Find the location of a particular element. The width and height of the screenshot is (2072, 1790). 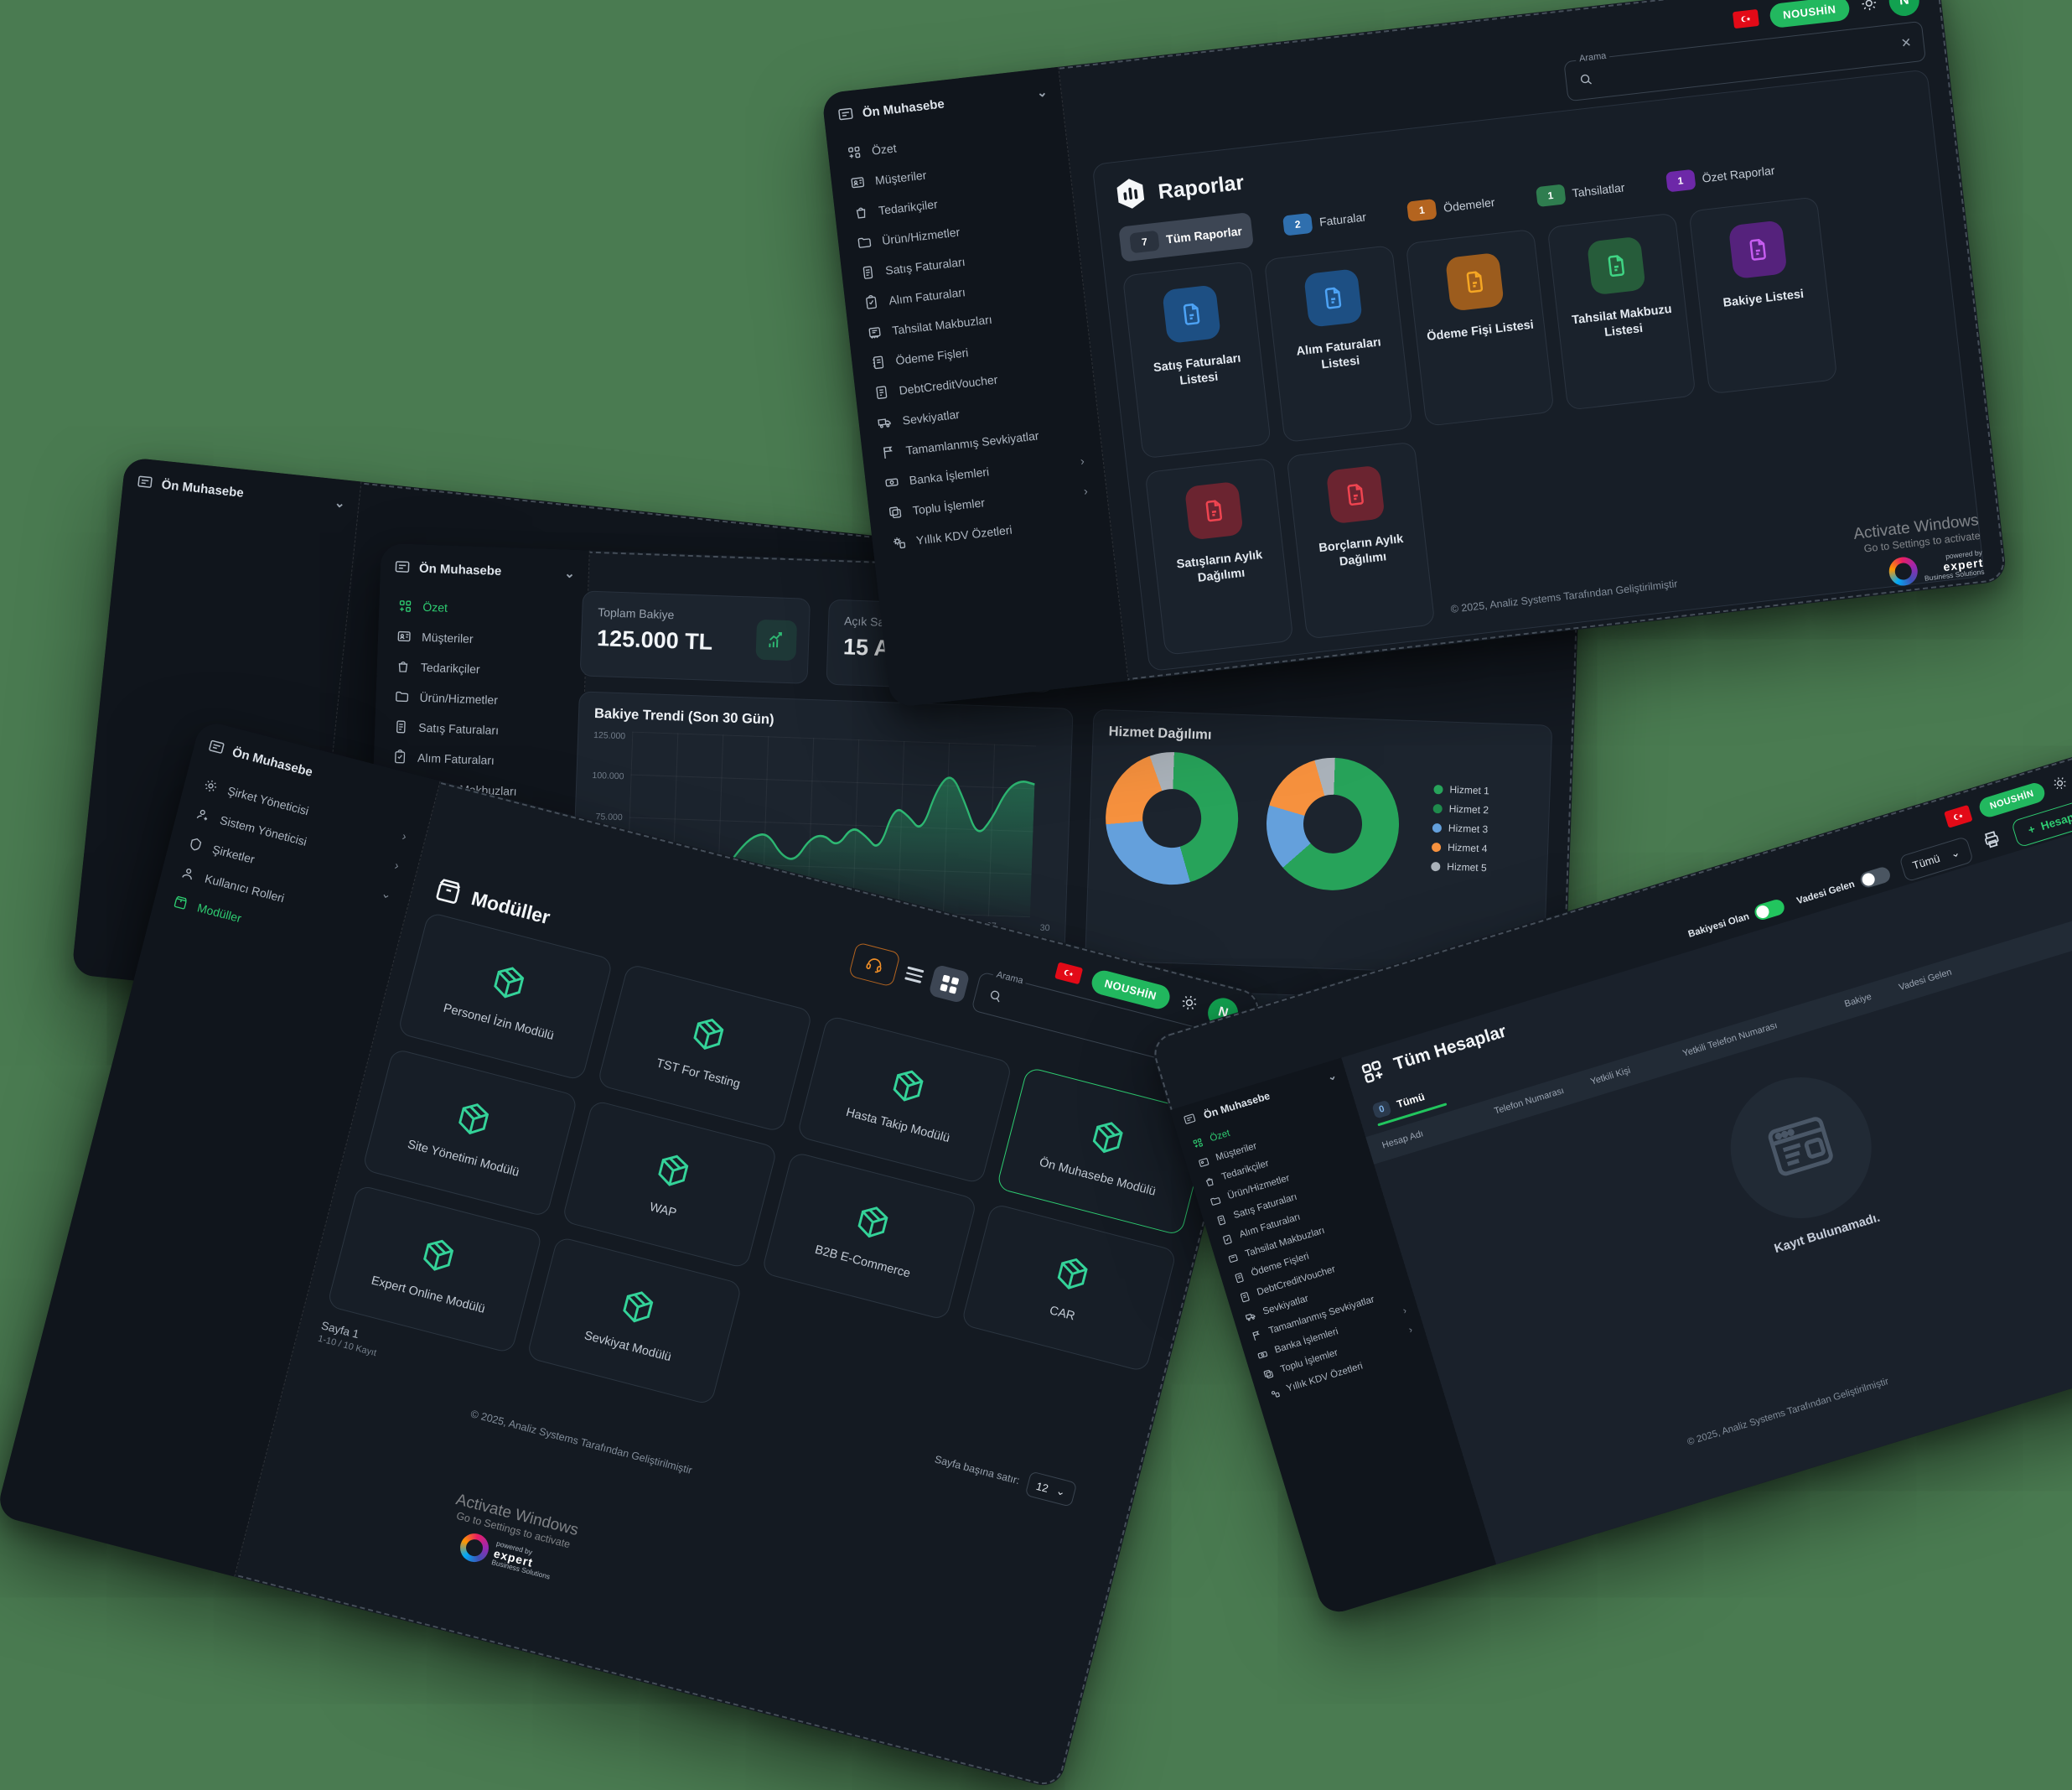

column-header: Bakiye is located at coordinates (1858, 1000).